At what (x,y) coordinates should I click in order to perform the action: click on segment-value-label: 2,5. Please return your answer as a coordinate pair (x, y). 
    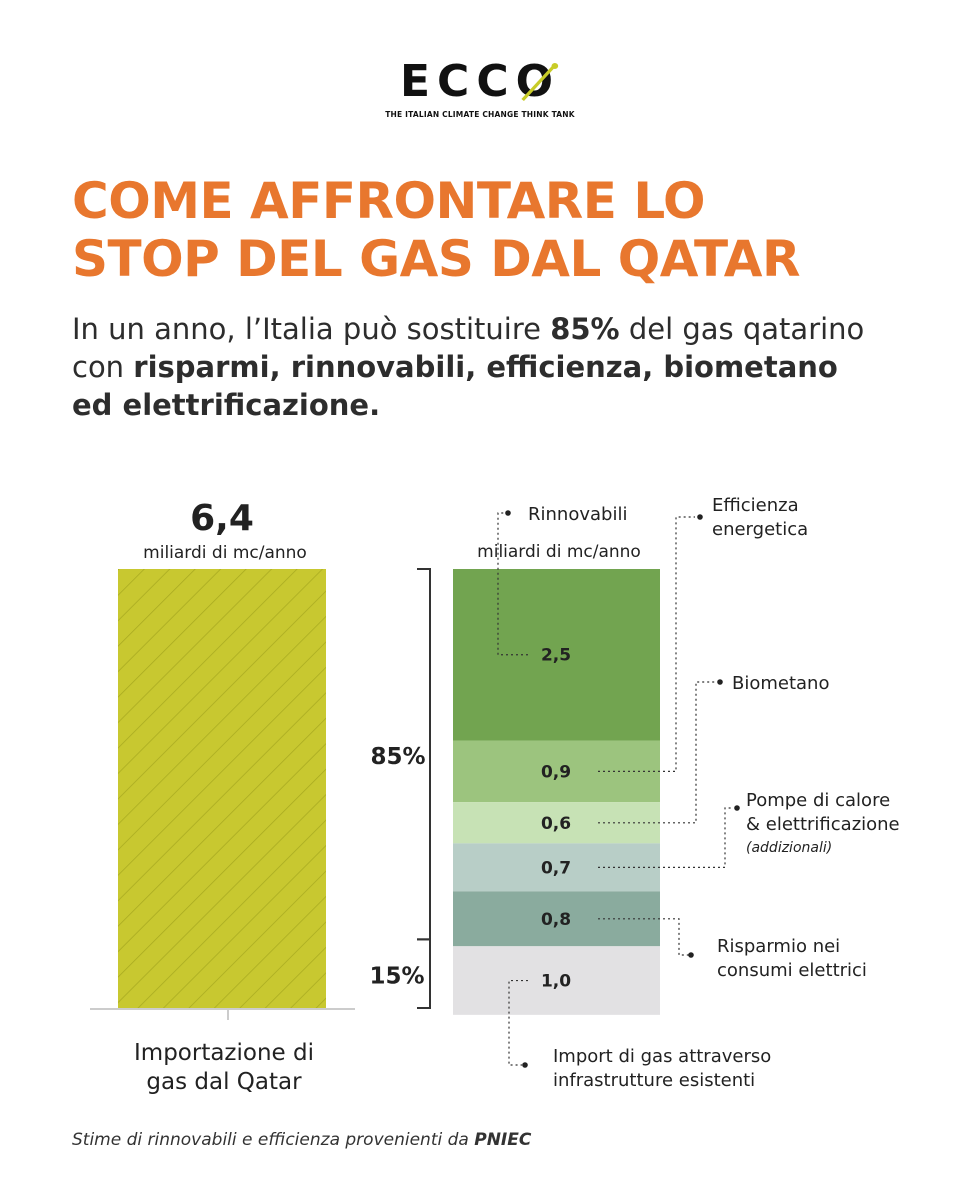
    Looking at the image, I should click on (556, 656).